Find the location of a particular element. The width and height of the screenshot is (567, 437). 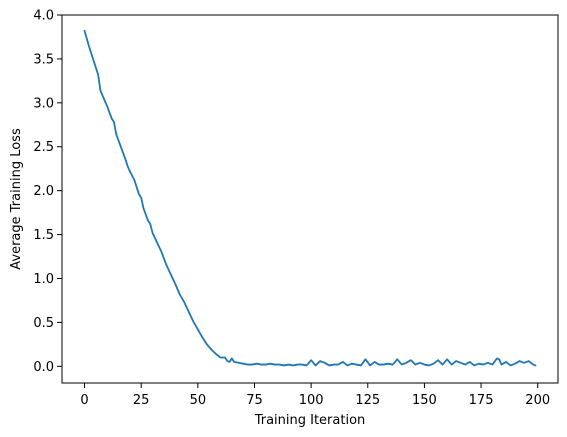

y-tick-label-2: 1.0 is located at coordinates (43, 279).